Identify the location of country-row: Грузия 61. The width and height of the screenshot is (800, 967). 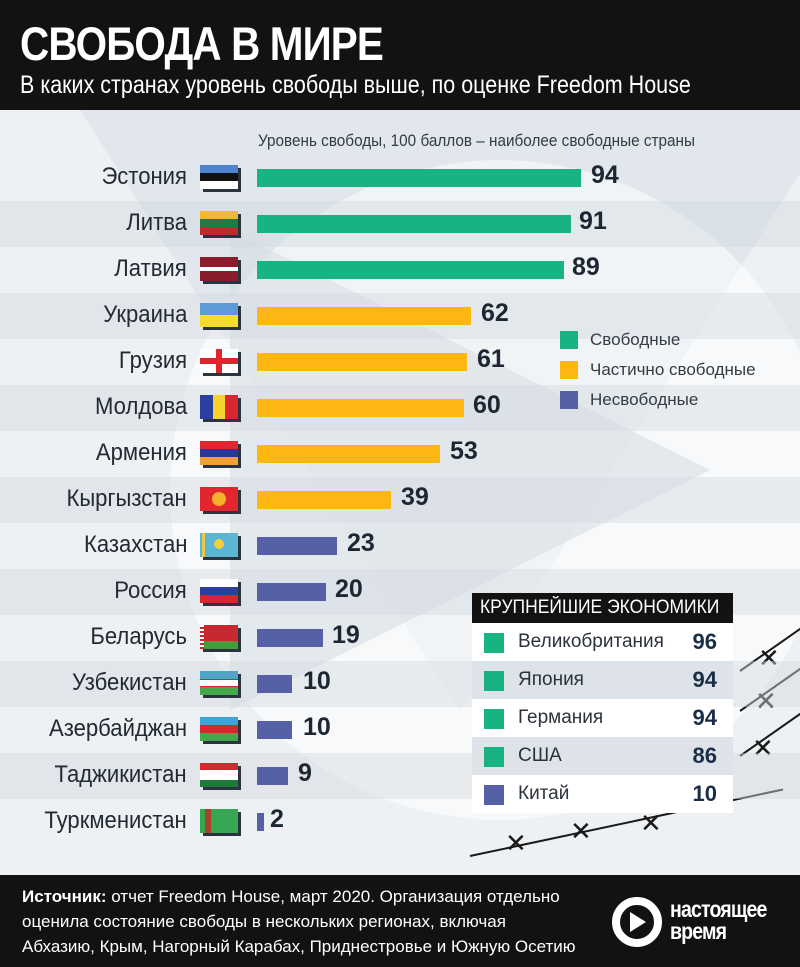
(400, 362).